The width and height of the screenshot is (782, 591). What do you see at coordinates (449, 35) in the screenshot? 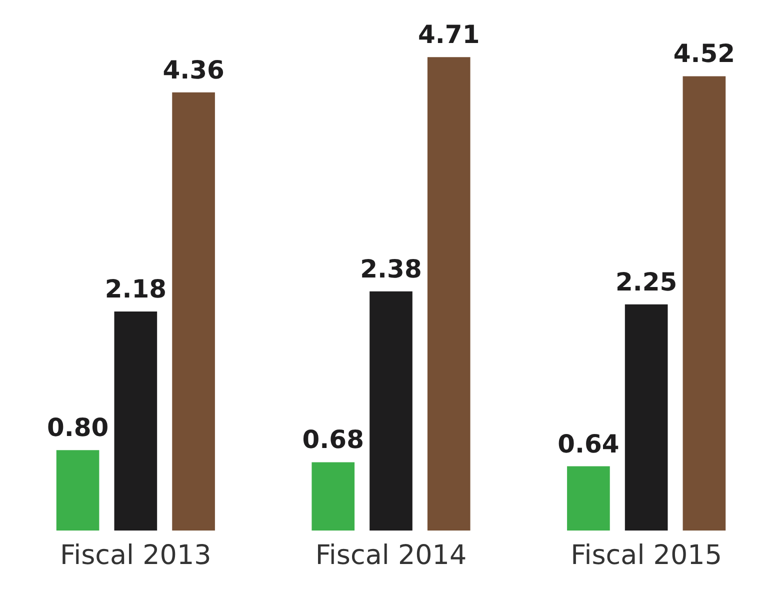
I see `data-label: 4.71` at bounding box center [449, 35].